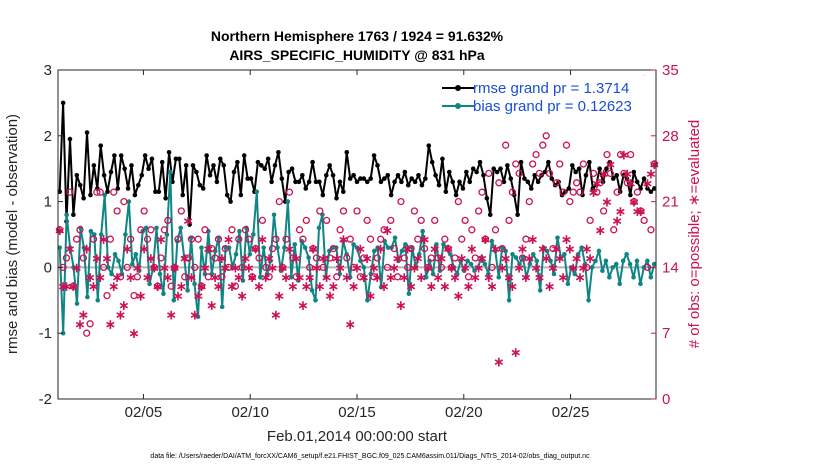 The height and width of the screenshot is (470, 830). I want to click on y2-tick-label: 35, so click(670, 70).